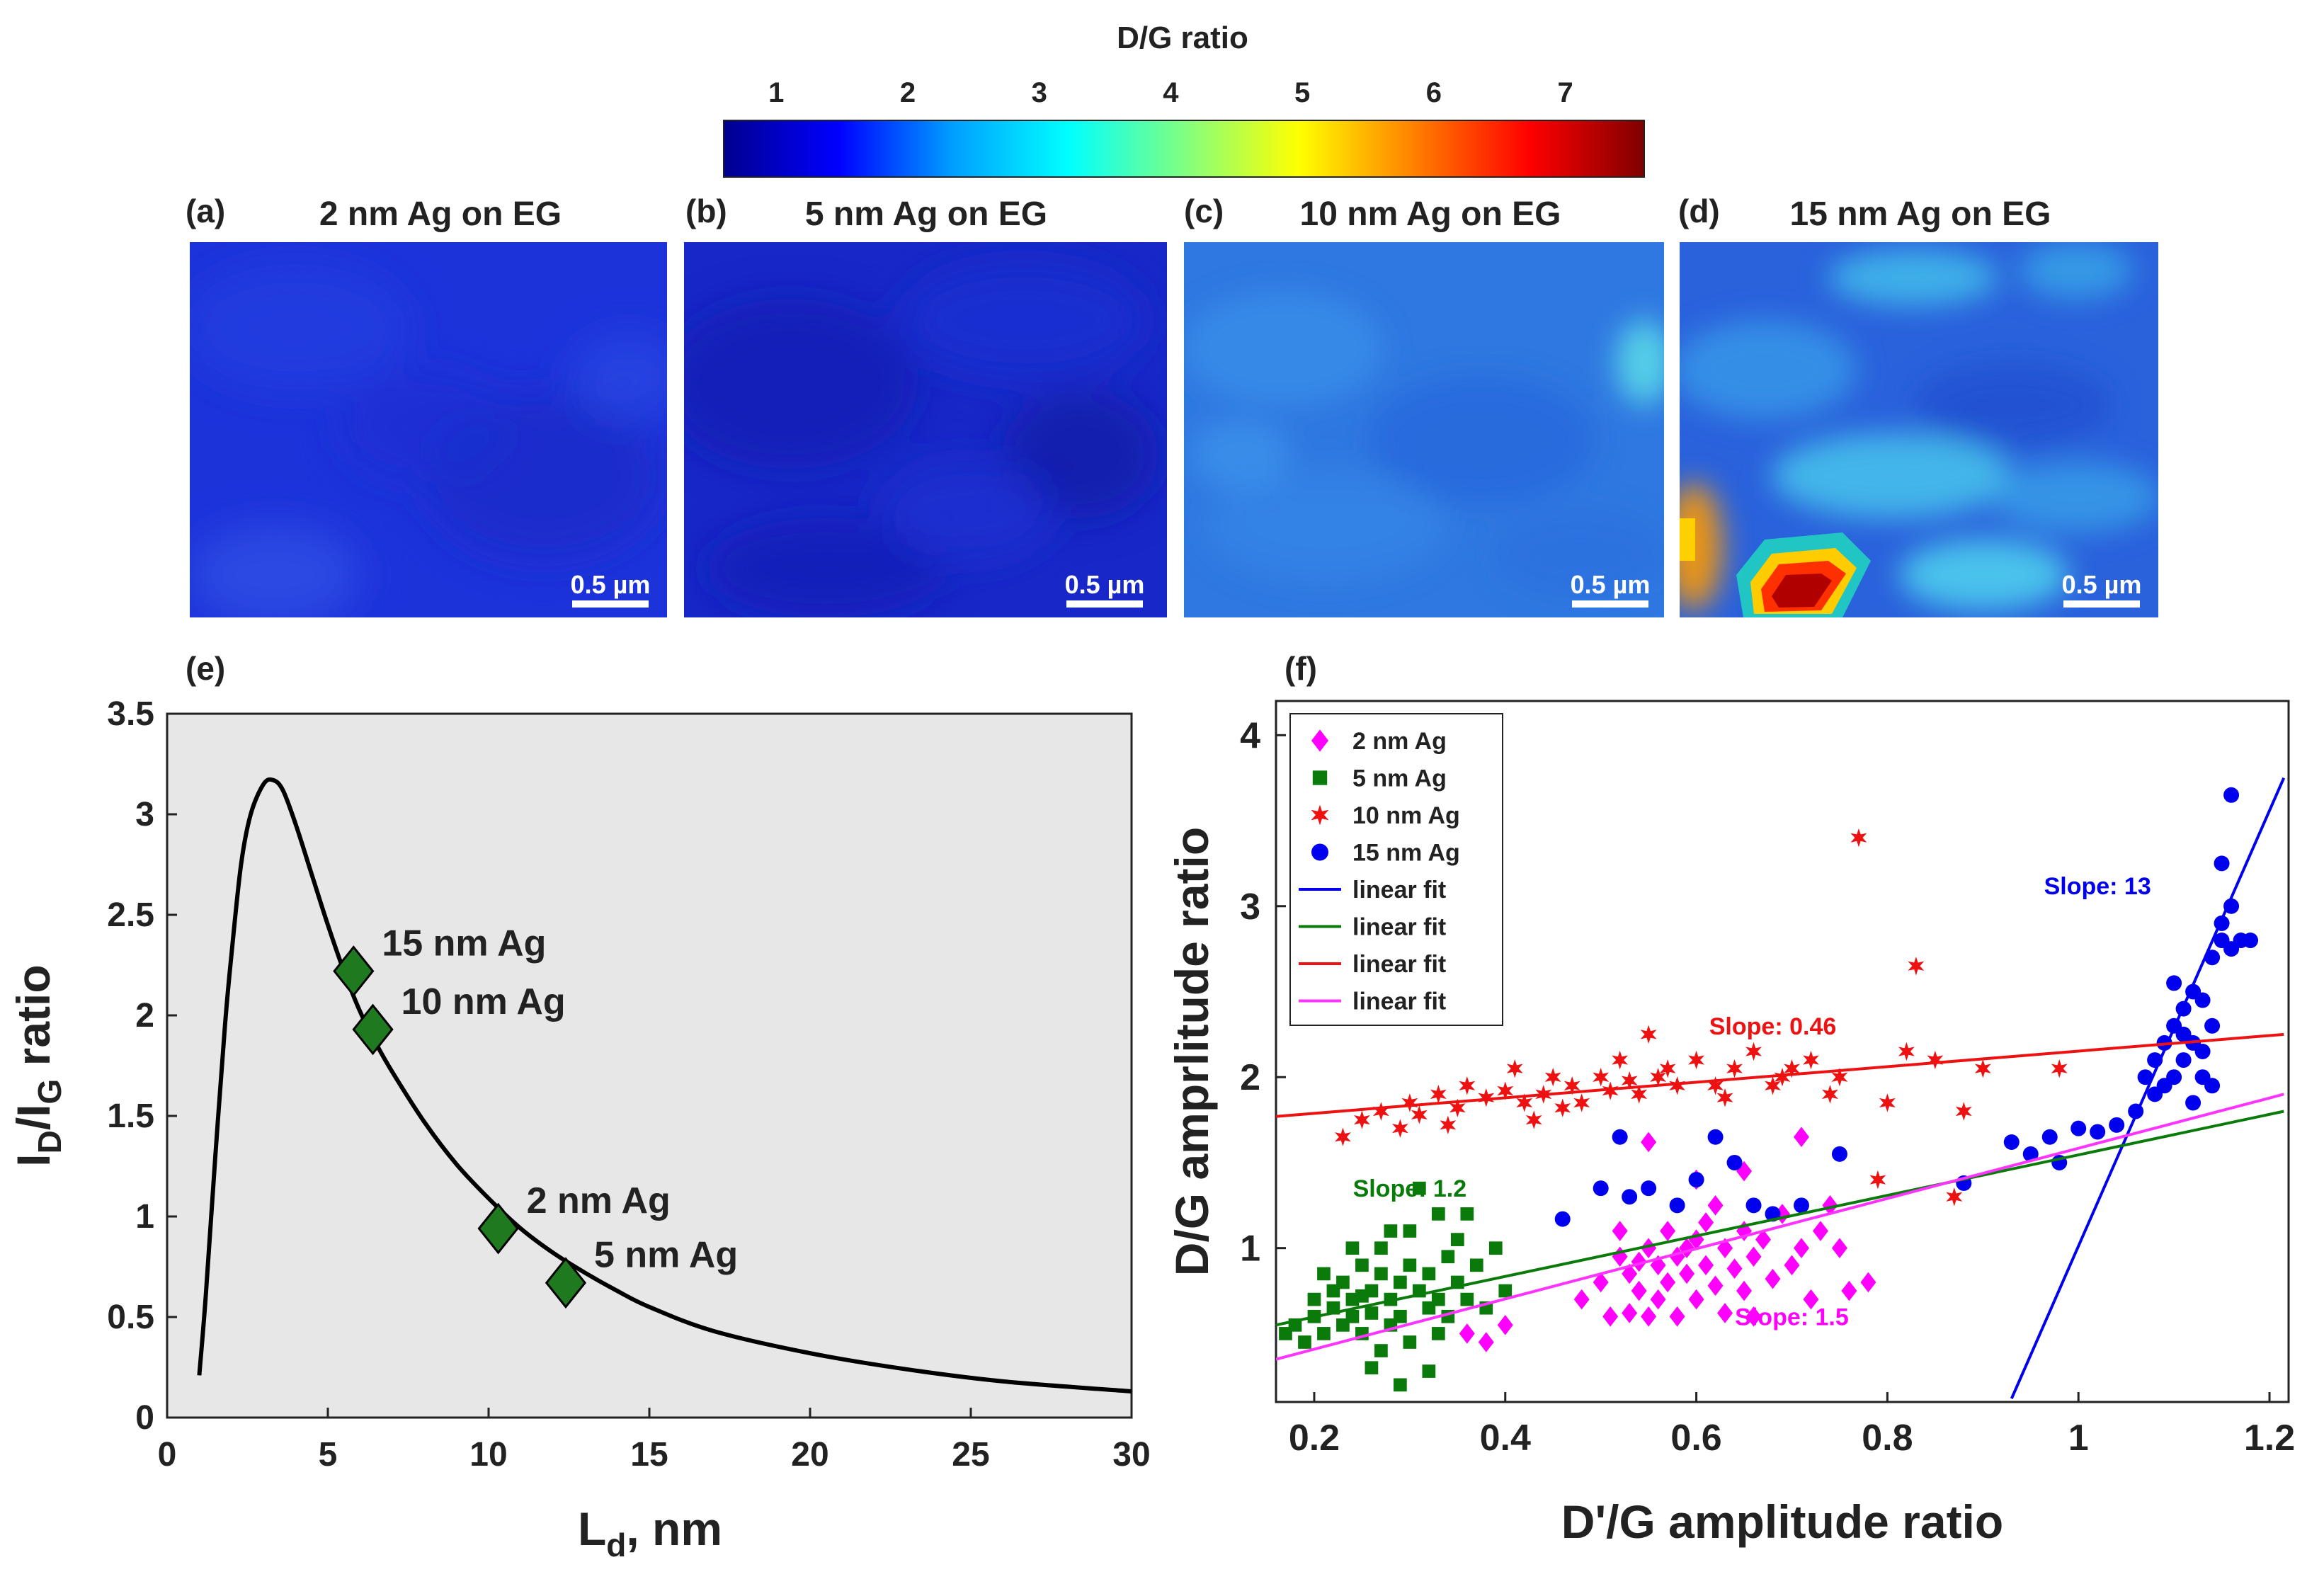  What do you see at coordinates (1699, 211) in the screenshot?
I see `panel-label-d: (d)` at bounding box center [1699, 211].